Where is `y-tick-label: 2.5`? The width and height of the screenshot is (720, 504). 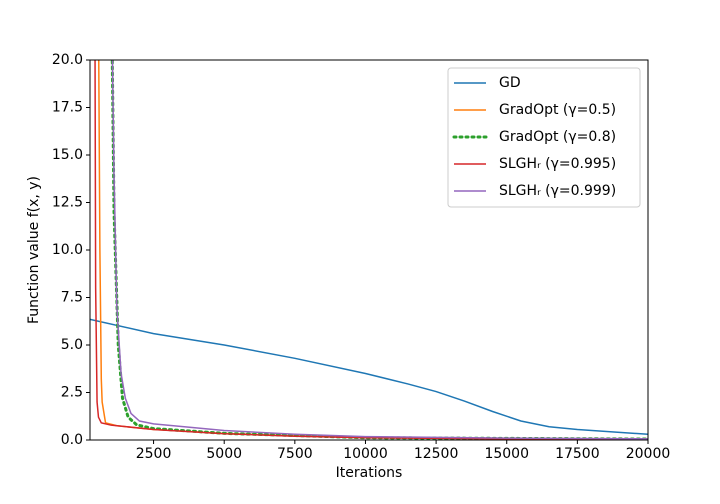
y-tick-label: 2.5 is located at coordinates (72, 393).